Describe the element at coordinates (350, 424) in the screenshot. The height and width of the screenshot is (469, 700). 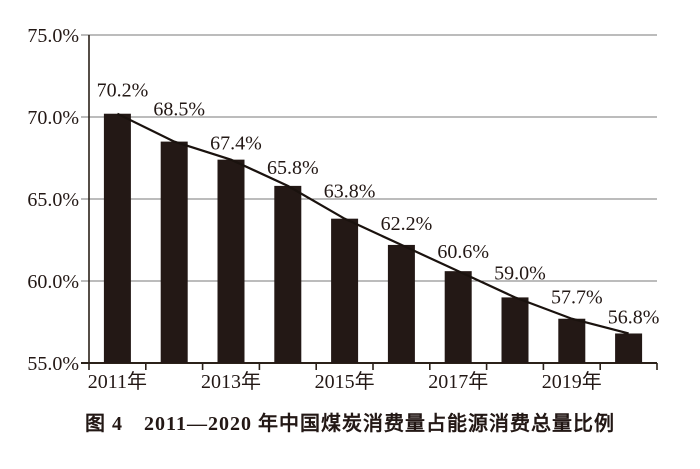
I see `figure-caption: 图 4 2011—2020 年中国煤炭消费量占能源消费总量比例` at that location.